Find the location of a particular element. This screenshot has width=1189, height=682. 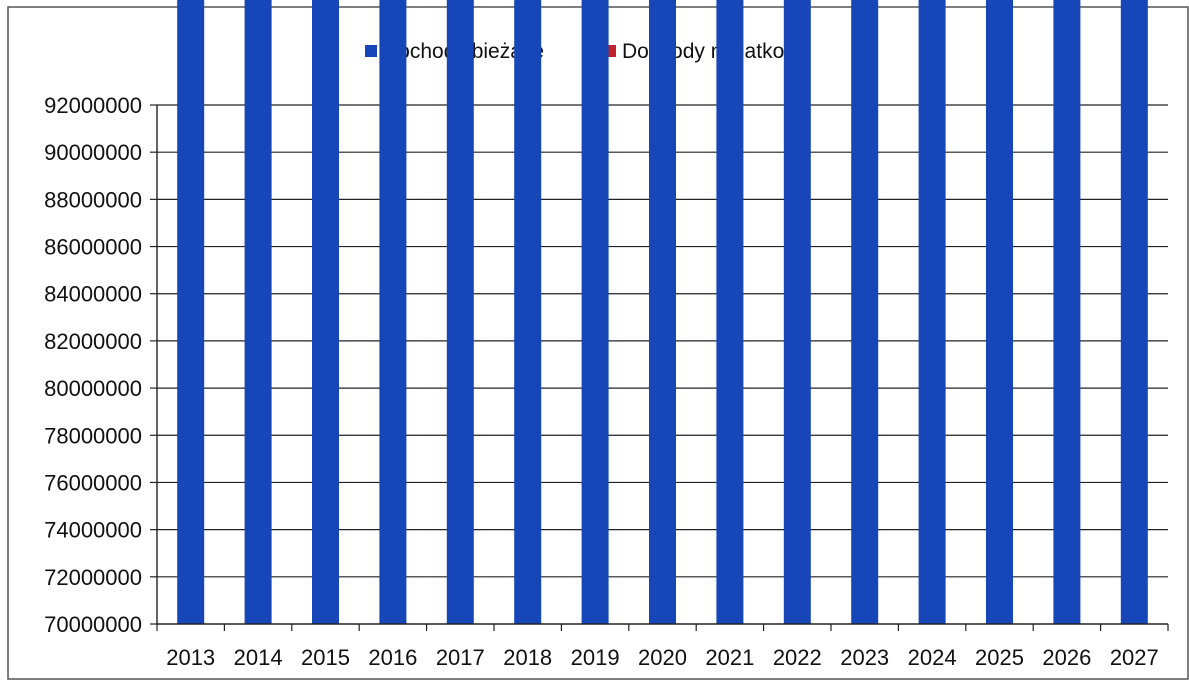

bar-dochody-biezace-2016 is located at coordinates (393, 312).